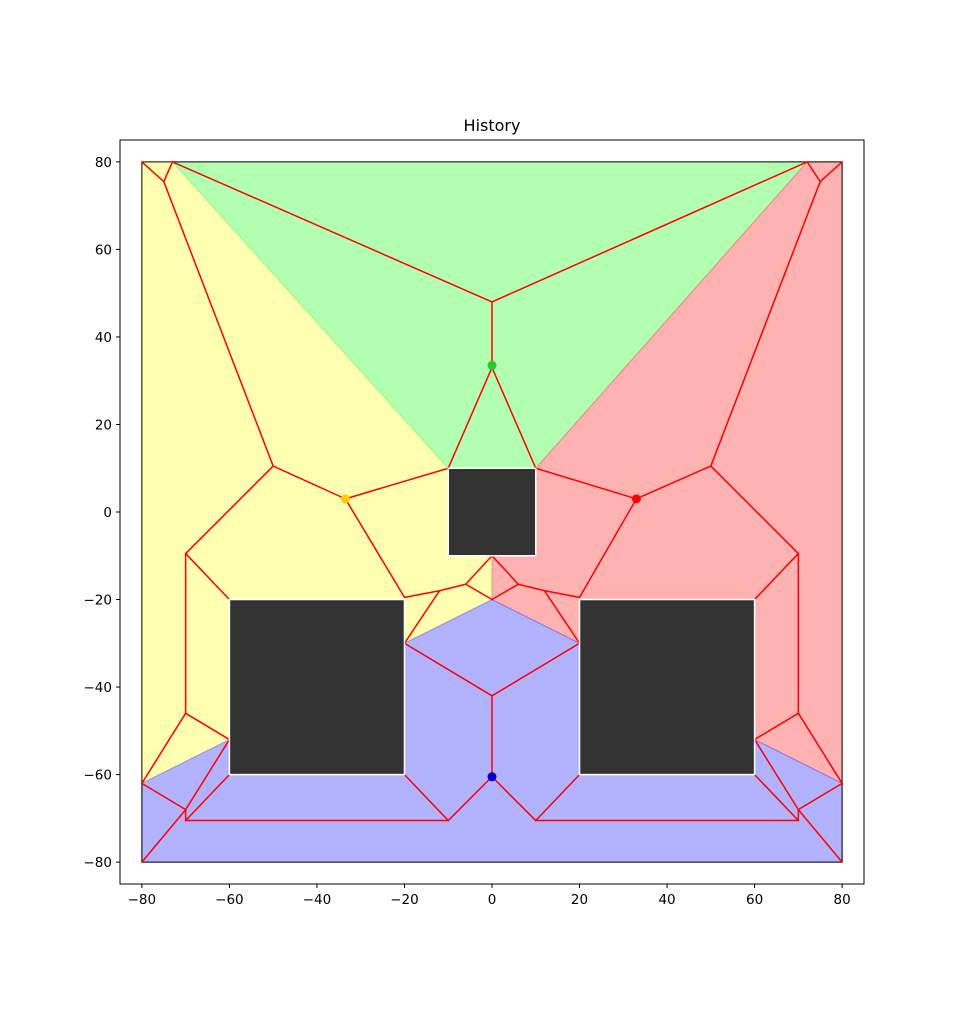  What do you see at coordinates (103, 250) in the screenshot?
I see `y-tick-label: 60` at bounding box center [103, 250].